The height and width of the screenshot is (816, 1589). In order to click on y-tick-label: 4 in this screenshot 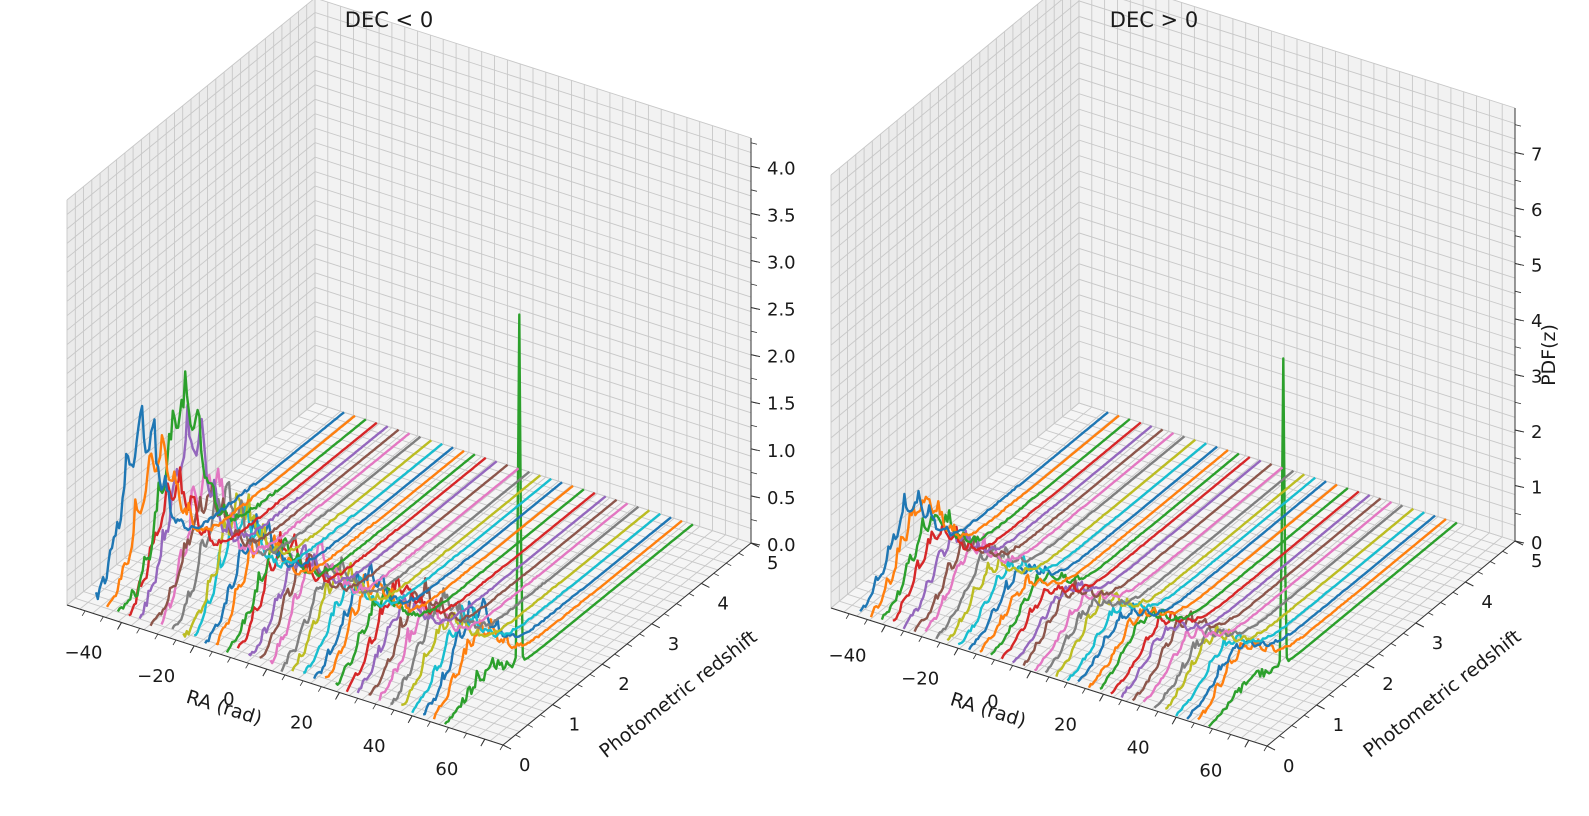, I will do `click(1486, 602)`.